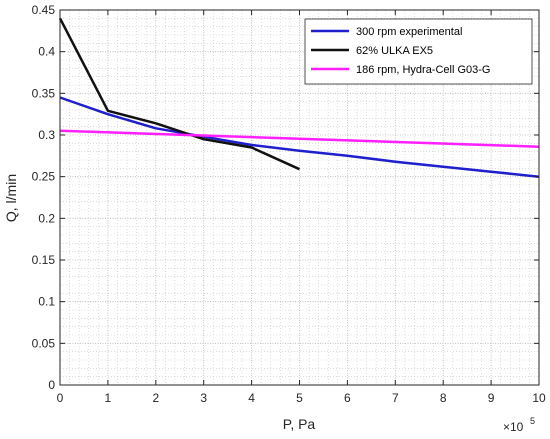  I want to click on x-tick-label: 10, so click(539, 398).